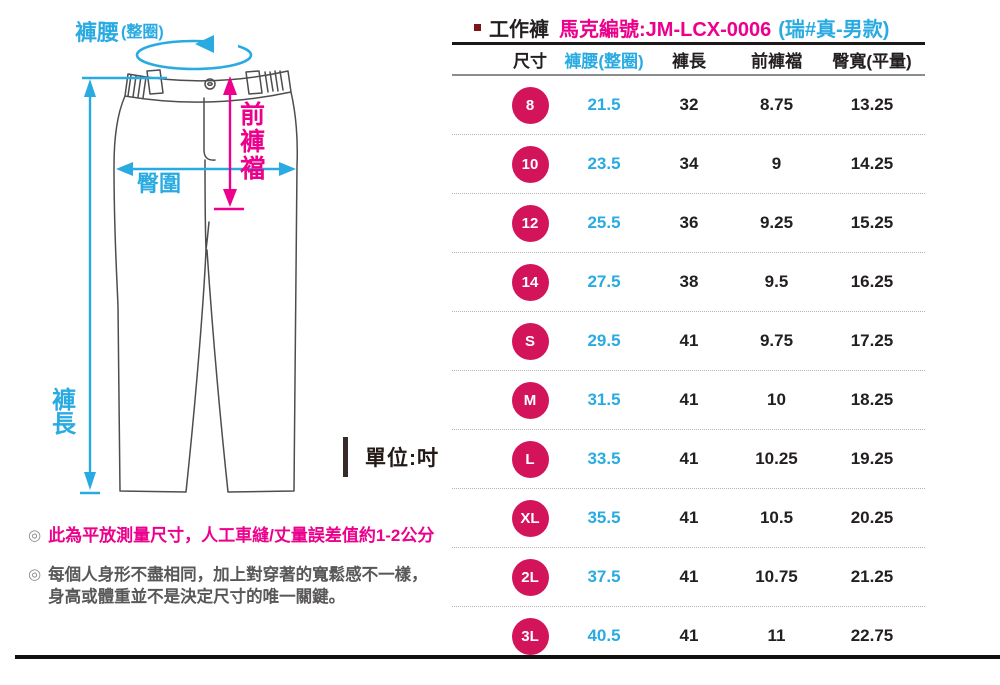 The image size is (1000, 685). I want to click on length-label-char: 長, so click(64, 424).